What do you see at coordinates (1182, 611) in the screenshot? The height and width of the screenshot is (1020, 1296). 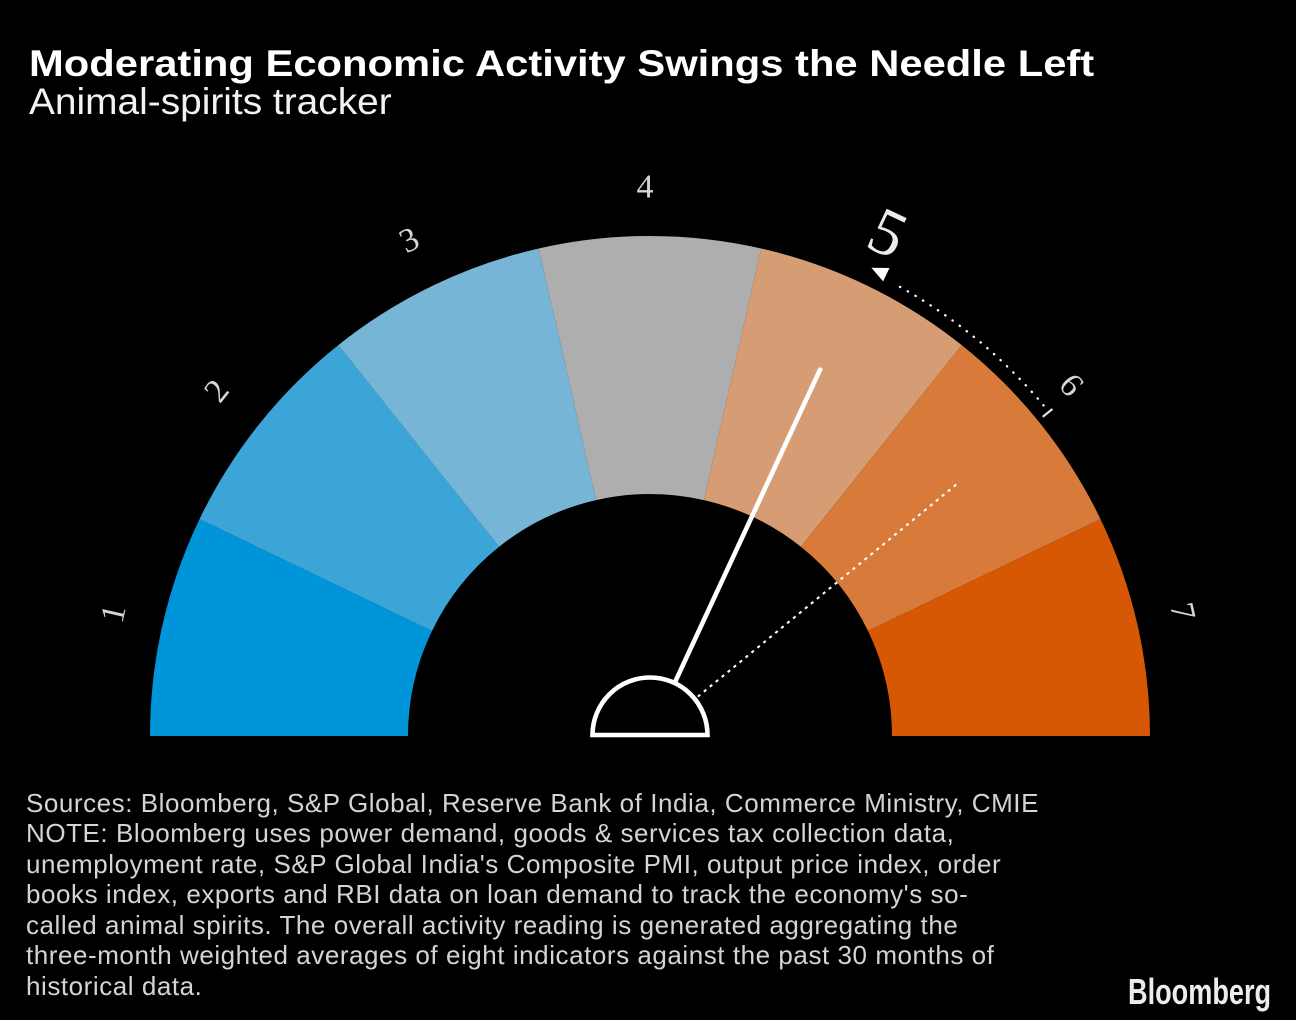 I see `svg-text: 7` at bounding box center [1182, 611].